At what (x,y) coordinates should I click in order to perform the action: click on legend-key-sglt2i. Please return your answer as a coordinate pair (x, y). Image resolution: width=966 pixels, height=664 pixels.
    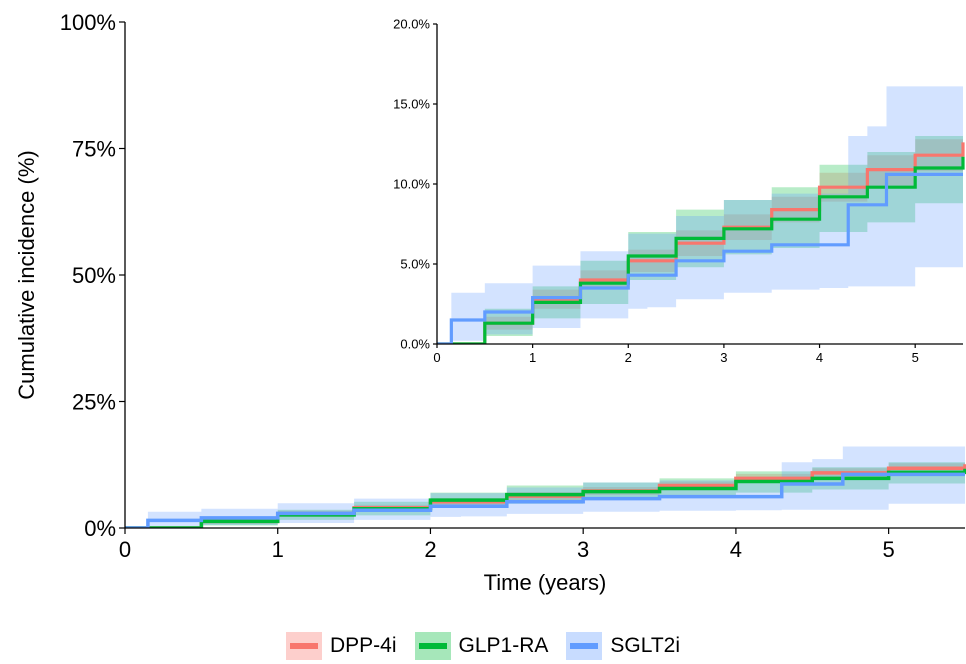
    Looking at the image, I should click on (584, 646).